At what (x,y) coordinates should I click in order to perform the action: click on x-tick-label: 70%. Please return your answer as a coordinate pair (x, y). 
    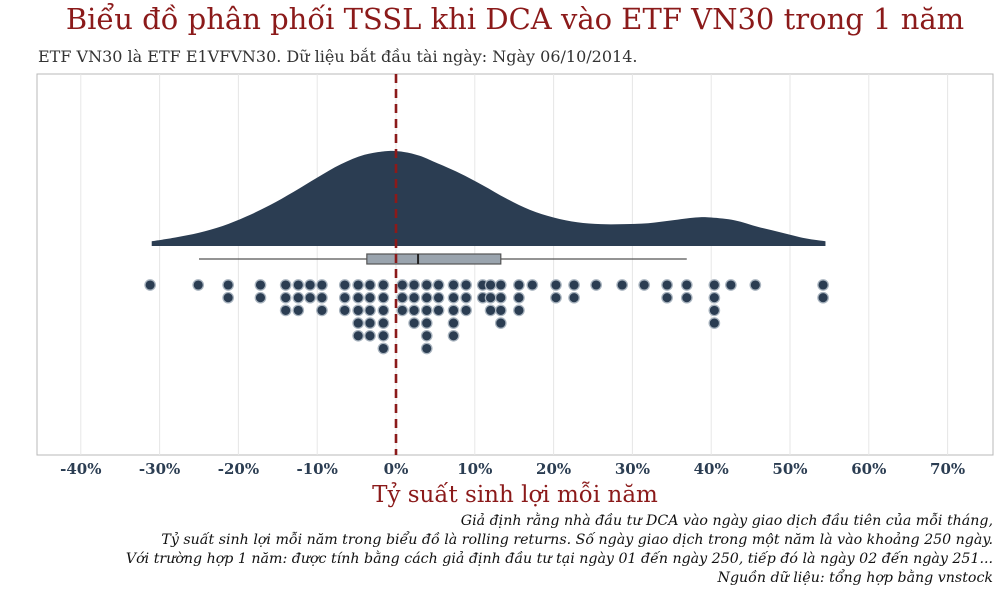
    Looking at the image, I should click on (947, 469).